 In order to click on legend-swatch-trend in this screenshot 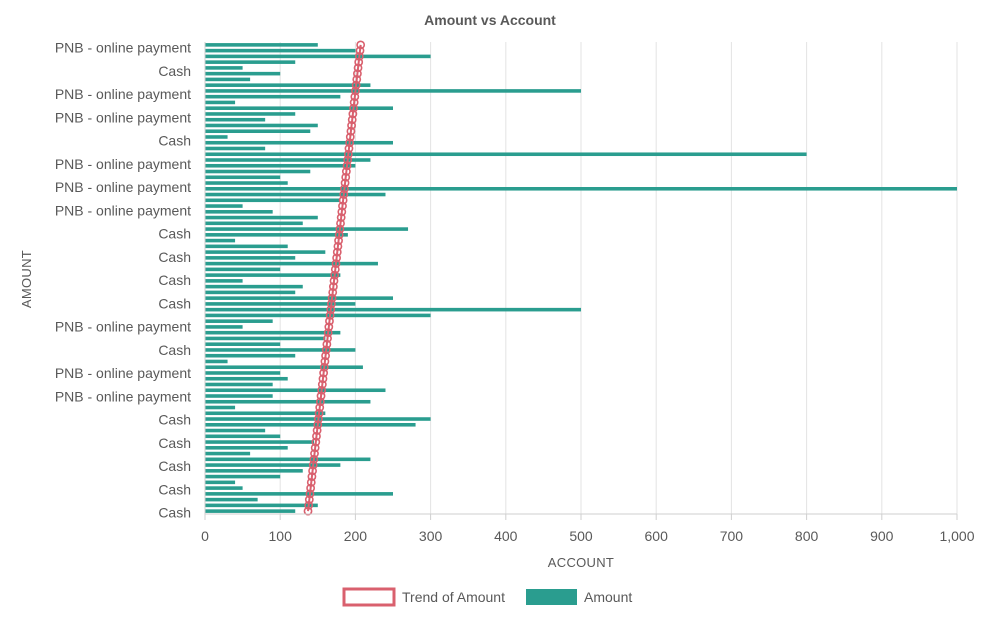, I will do `click(369, 597)`.